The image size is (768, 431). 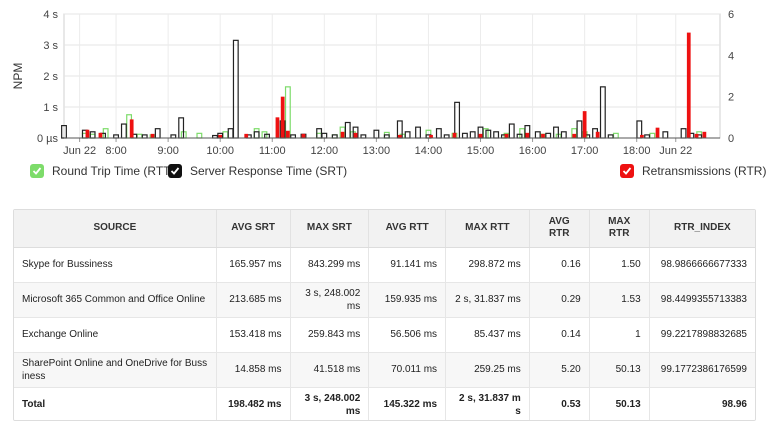 I want to click on cell-max-rtt: 2 s, 31.837 ms, so click(x=487, y=300).